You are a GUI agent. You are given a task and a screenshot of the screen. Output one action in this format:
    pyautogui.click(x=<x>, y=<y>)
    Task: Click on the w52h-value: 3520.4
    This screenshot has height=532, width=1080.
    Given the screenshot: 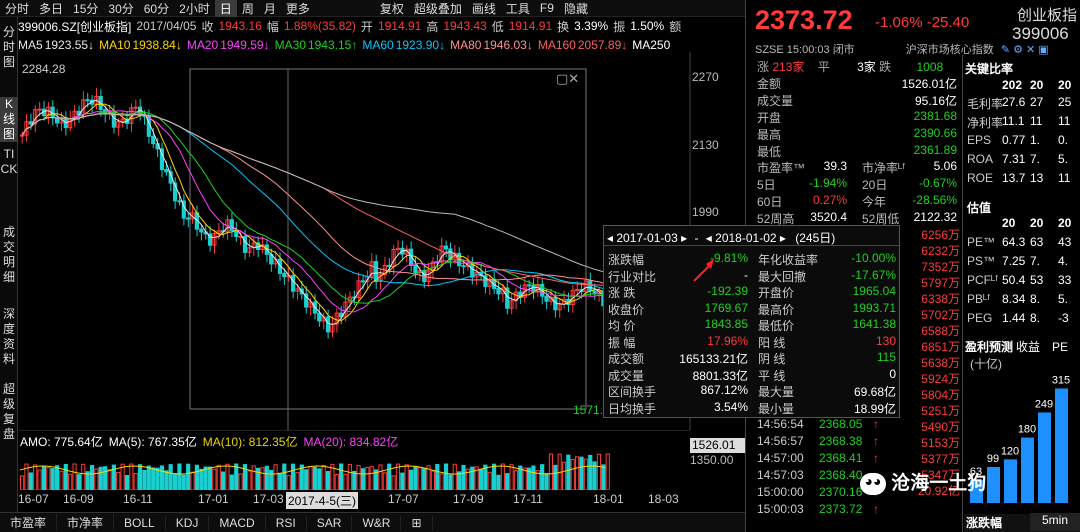 What is the action you would take?
    pyautogui.click(x=828, y=217)
    